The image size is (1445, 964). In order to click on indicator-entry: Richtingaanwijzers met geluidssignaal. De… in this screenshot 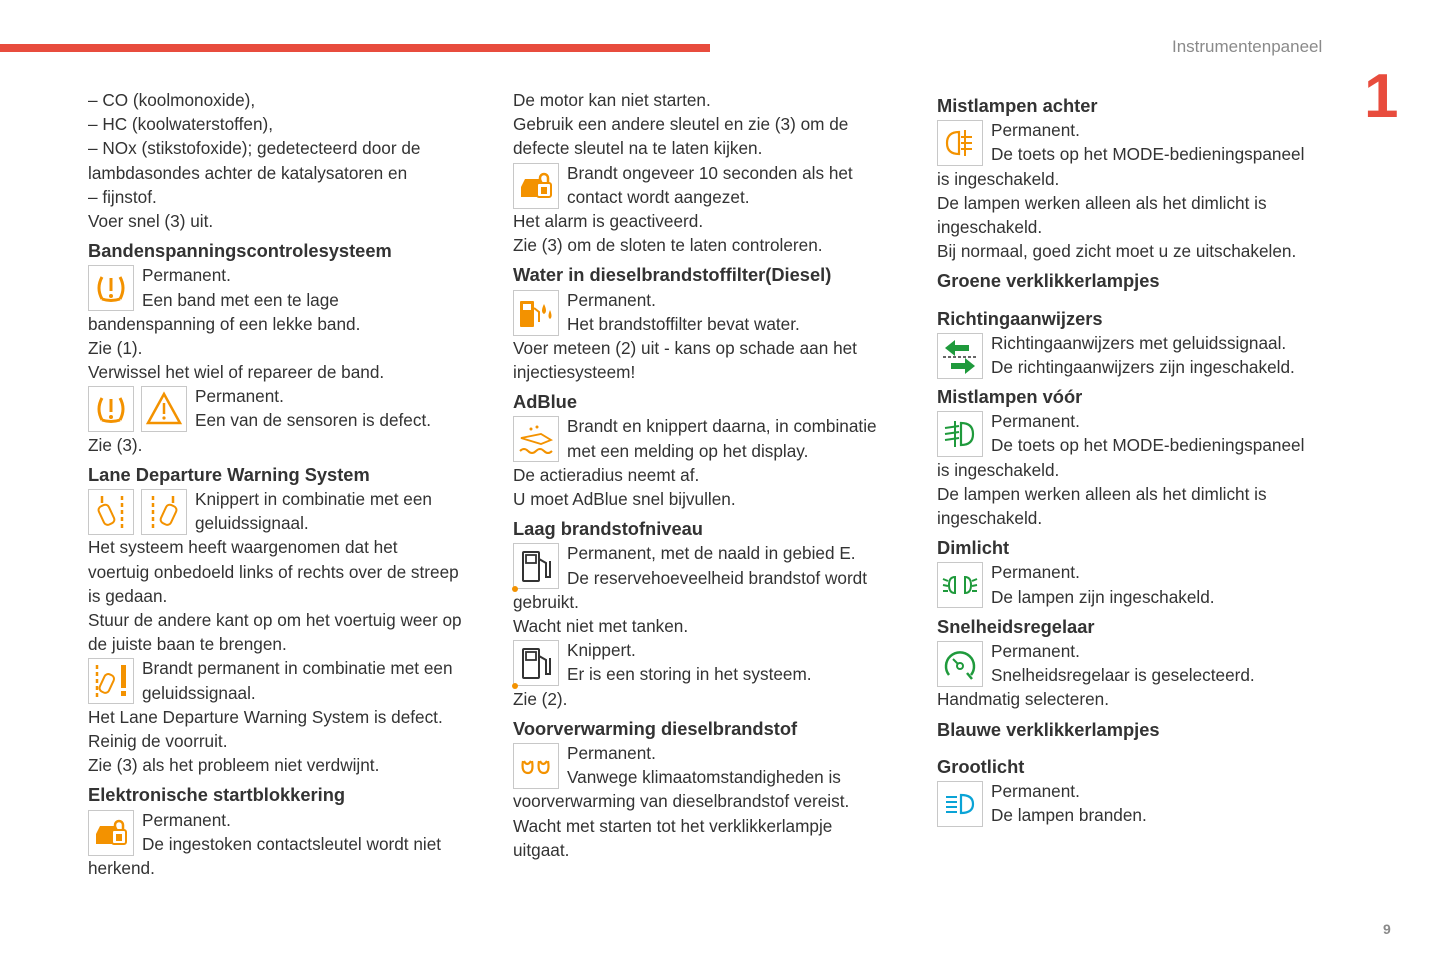, I will do `click(1152, 355)`.